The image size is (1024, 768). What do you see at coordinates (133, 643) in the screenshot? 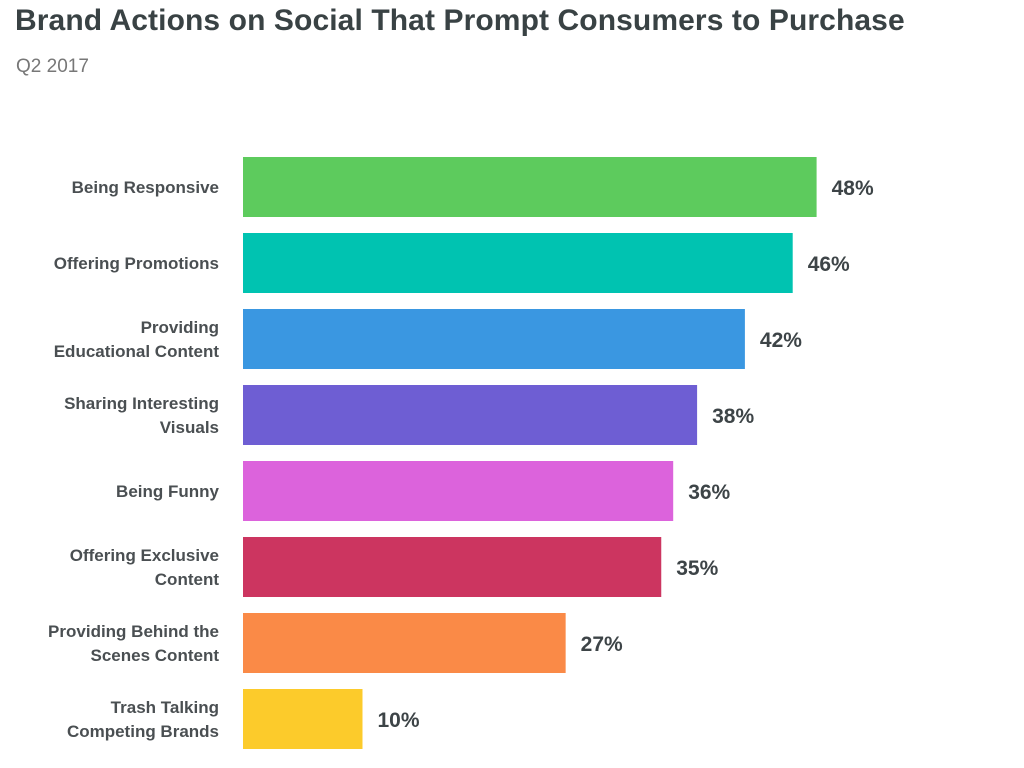
I see `category-label: Providing Behind the Scenes Content` at bounding box center [133, 643].